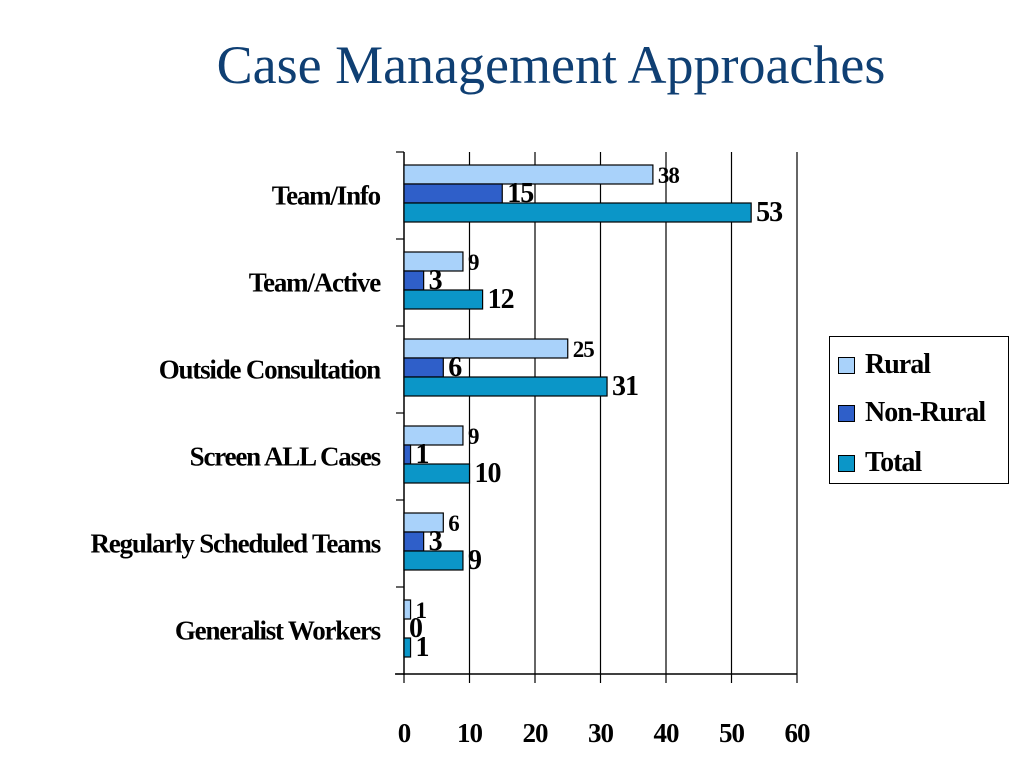 Image resolution: width=1024 pixels, height=768 pixels. I want to click on bar-total-regularly-scheduled-teams, so click(433, 560).